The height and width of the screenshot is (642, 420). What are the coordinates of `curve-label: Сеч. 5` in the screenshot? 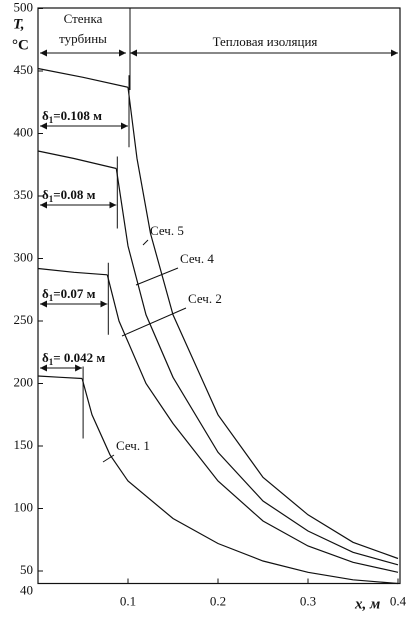 It's located at (167, 230).